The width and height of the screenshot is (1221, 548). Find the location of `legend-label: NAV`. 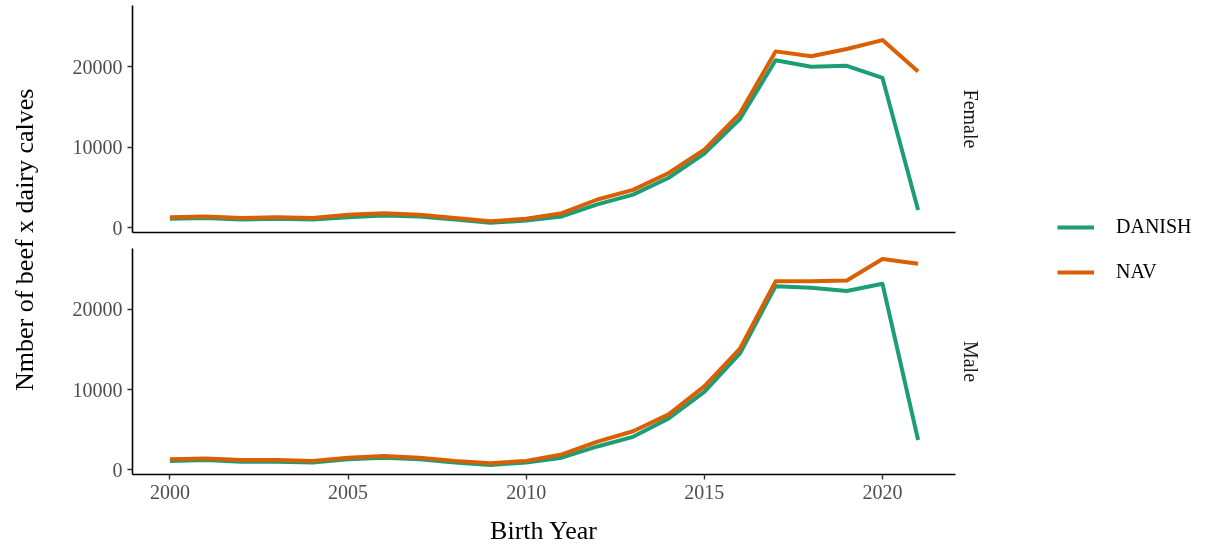

legend-label: NAV is located at coordinates (1136, 271).